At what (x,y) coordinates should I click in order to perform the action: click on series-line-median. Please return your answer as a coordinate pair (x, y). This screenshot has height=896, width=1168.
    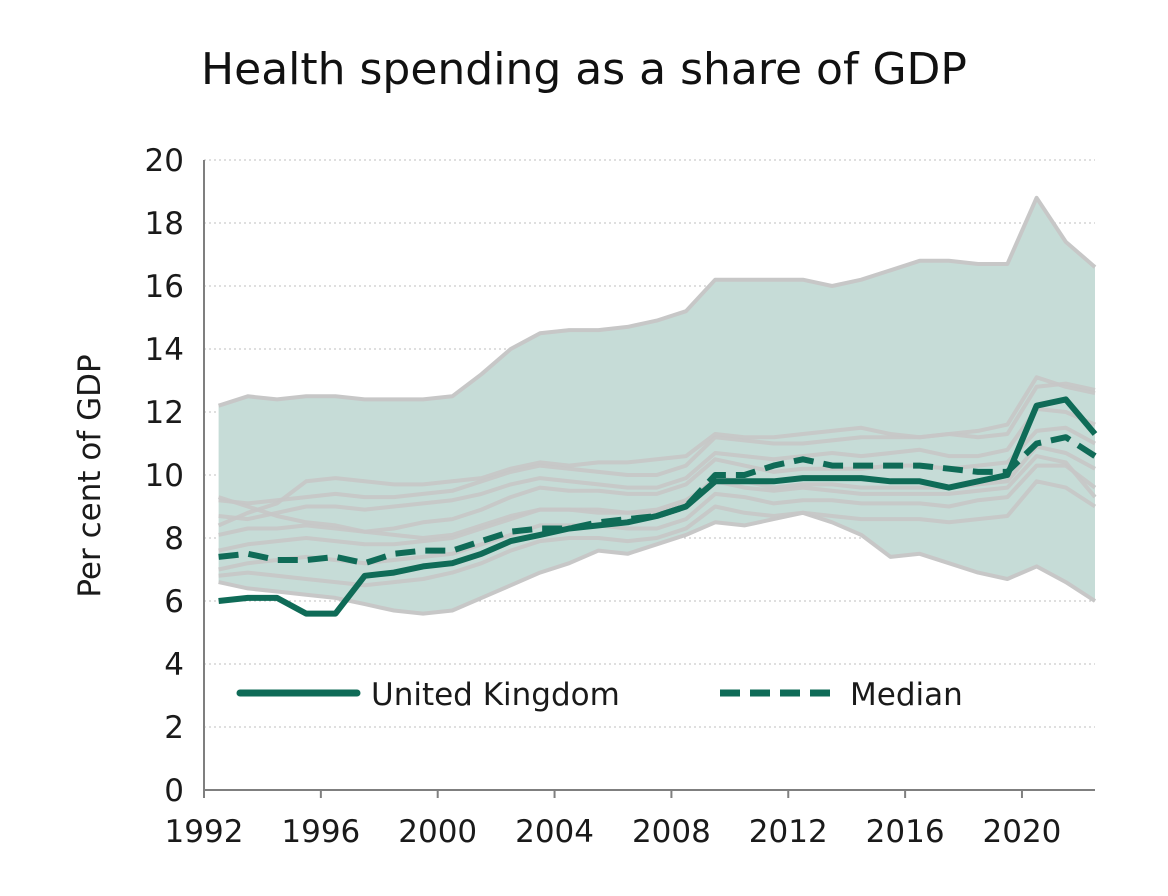
    Looking at the image, I should click on (657, 500).